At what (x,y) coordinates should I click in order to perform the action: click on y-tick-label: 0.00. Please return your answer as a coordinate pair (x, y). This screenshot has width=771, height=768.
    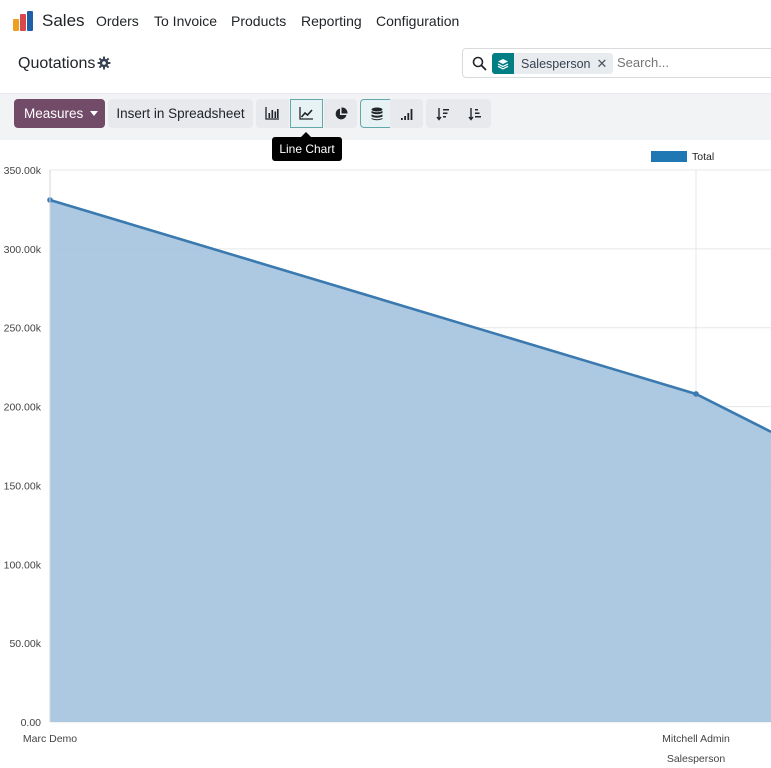
    Looking at the image, I should click on (31, 723).